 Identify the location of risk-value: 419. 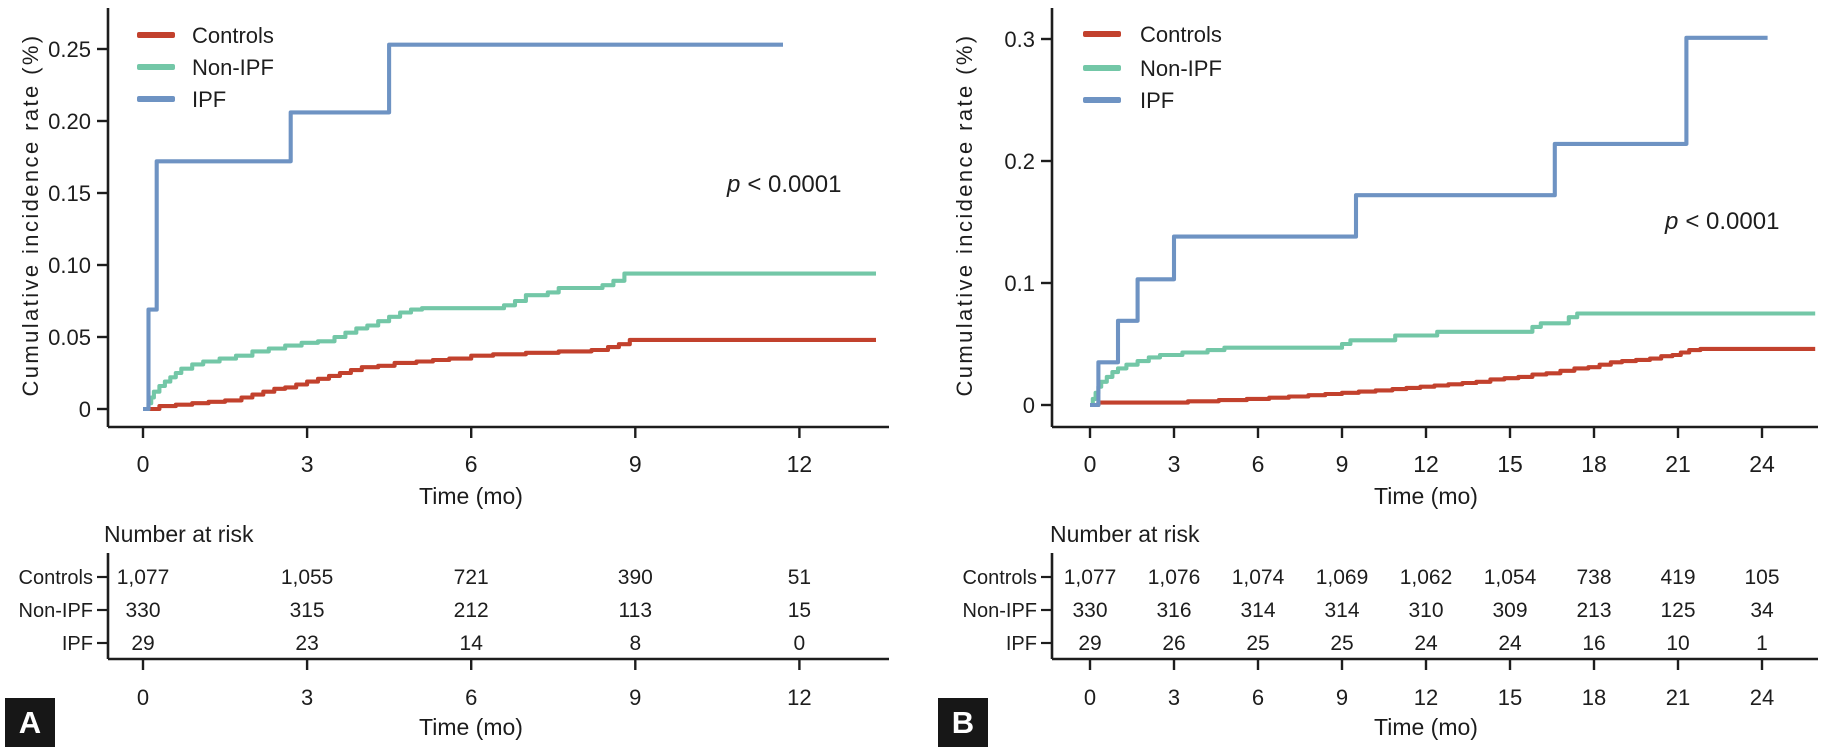
(1677, 577).